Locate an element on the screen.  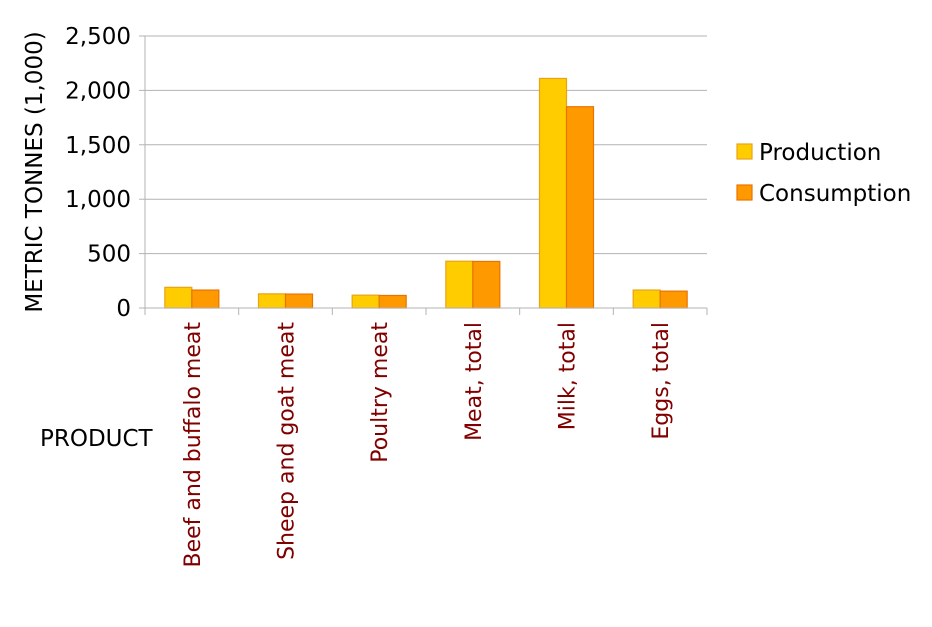
y-tick-label: 0 is located at coordinates (123, 309).